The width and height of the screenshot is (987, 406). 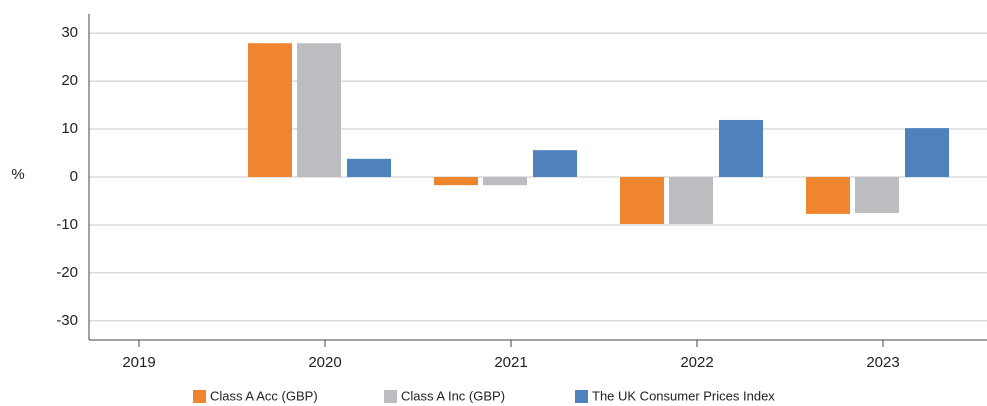 I want to click on y-tick-label: 30, so click(x=69, y=32).